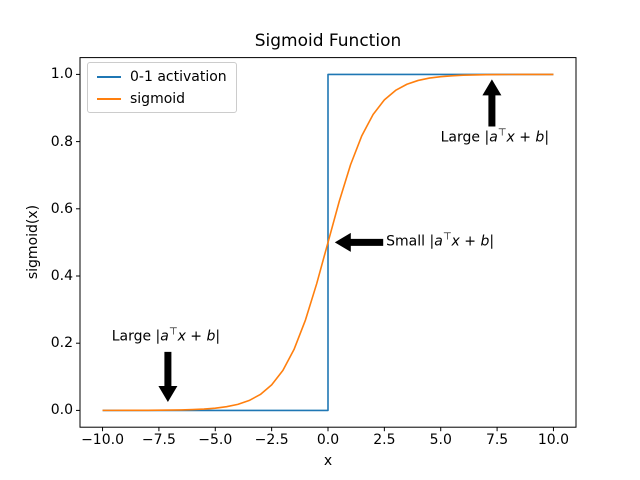 This screenshot has height=480, width=640. What do you see at coordinates (158, 440) in the screenshot?
I see `x-tick-label: −7.5` at bounding box center [158, 440].